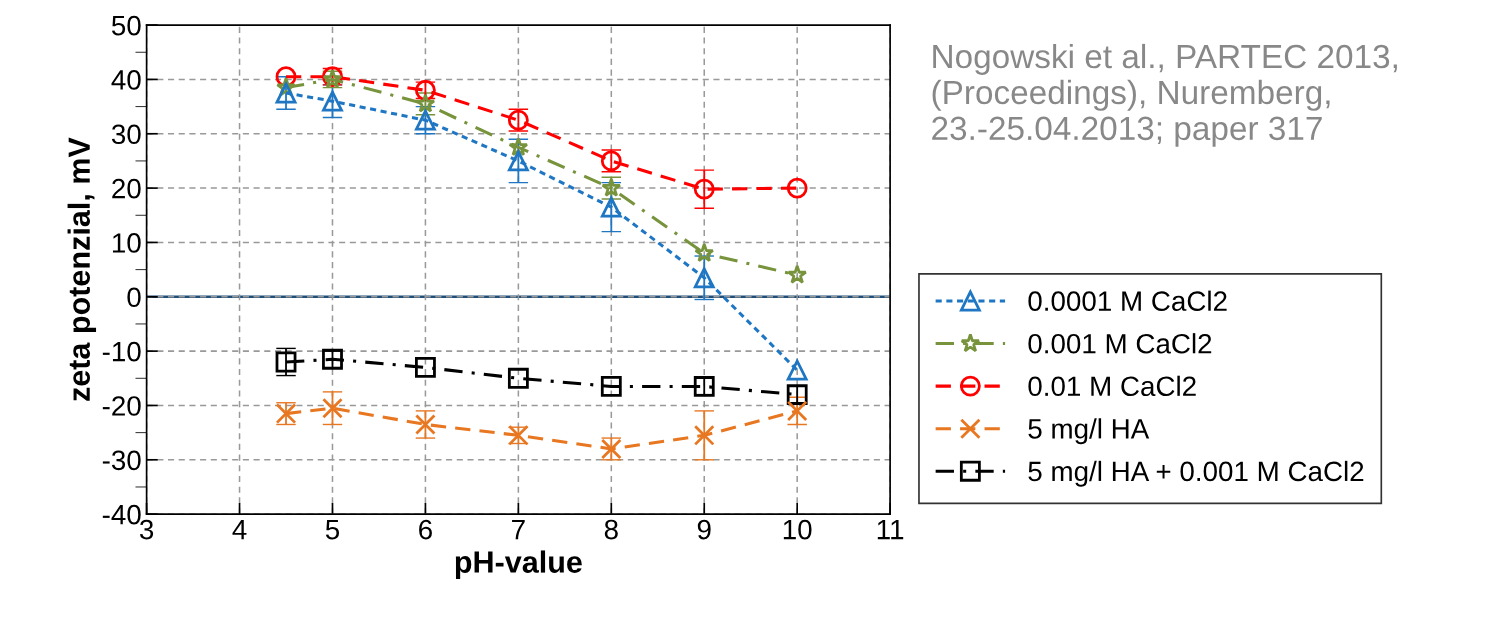 Image resolution: width=1496 pixels, height=627 pixels. I want to click on y-tick-label: -20, so click(121, 406).